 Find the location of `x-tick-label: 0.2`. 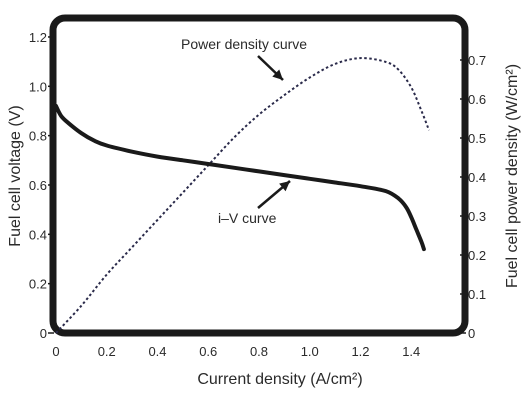

x-tick-label: 0.2 is located at coordinates (107, 351).